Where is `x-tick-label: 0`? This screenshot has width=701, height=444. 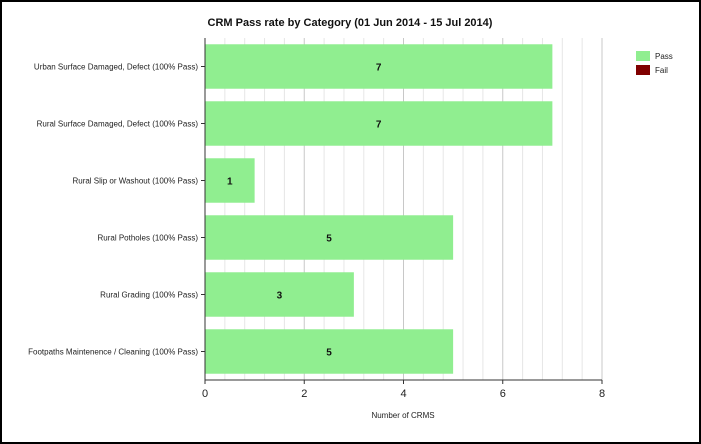
x-tick-label: 0 is located at coordinates (205, 394).